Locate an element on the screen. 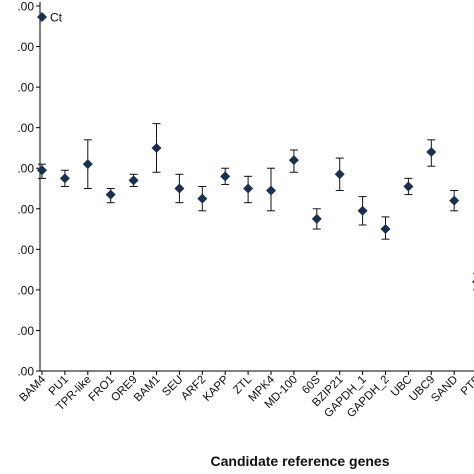 The height and width of the screenshot is (474, 474). x-axis-title: Candidate reference genes is located at coordinates (300, 461).